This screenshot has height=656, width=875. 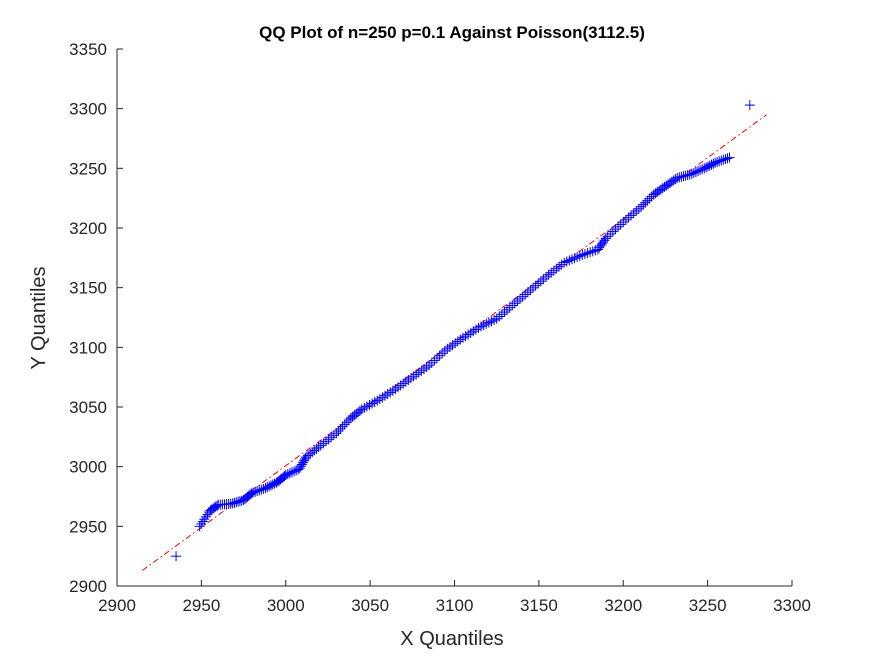 I want to click on y-tick-label: 2900, so click(x=88, y=586).